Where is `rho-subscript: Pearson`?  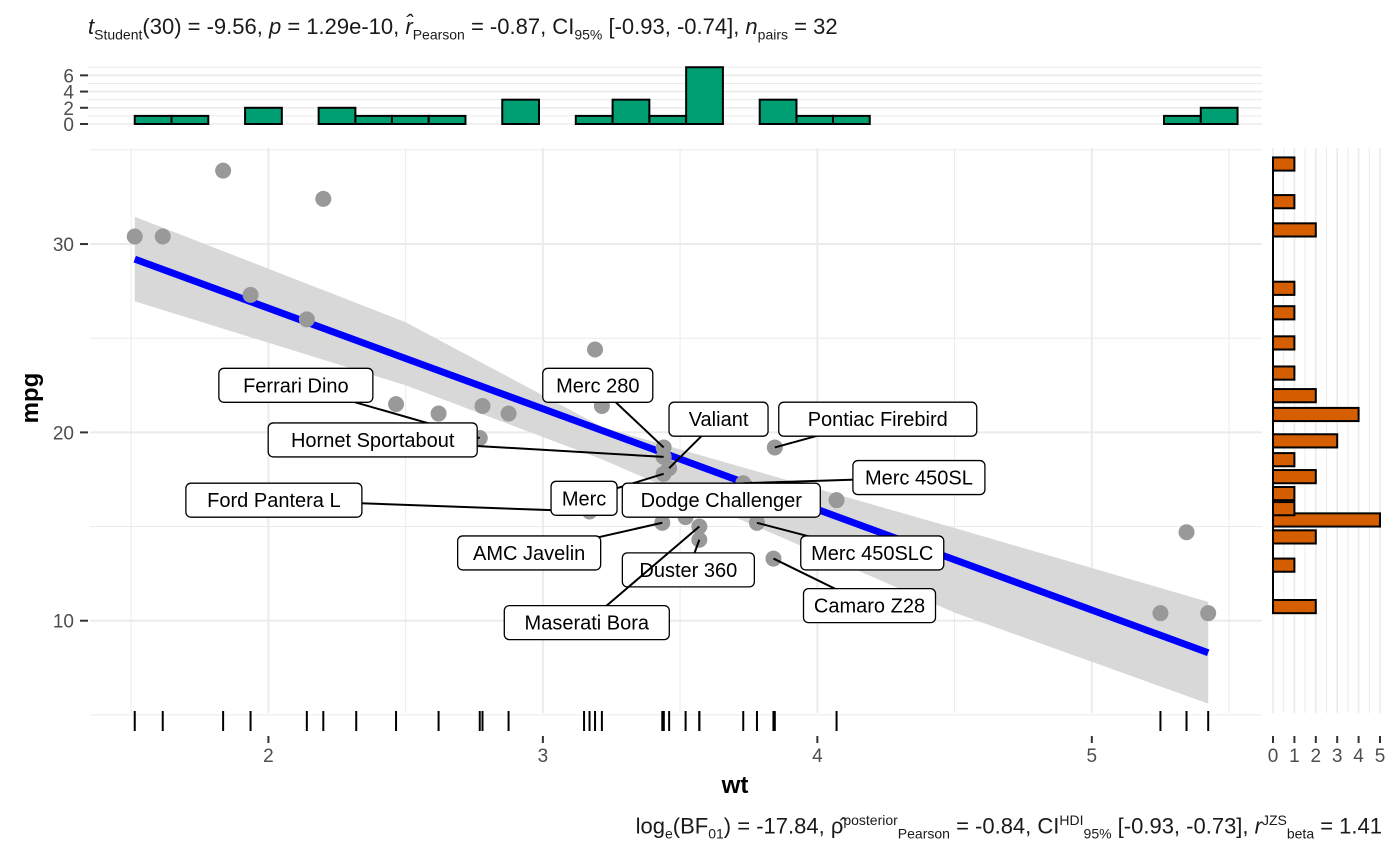 rho-subscript: Pearson is located at coordinates (923, 833).